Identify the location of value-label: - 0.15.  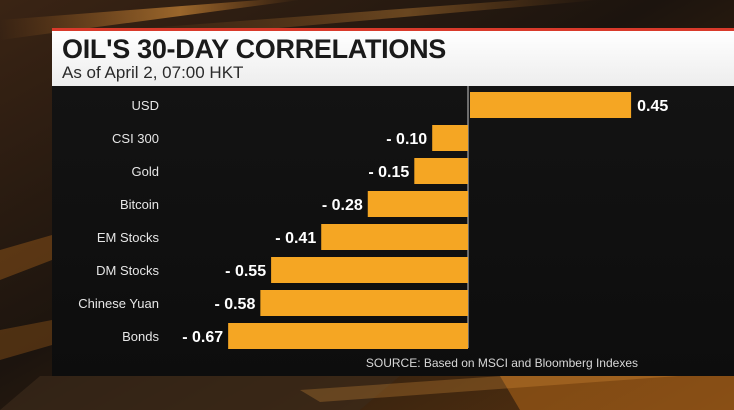
(388, 172).